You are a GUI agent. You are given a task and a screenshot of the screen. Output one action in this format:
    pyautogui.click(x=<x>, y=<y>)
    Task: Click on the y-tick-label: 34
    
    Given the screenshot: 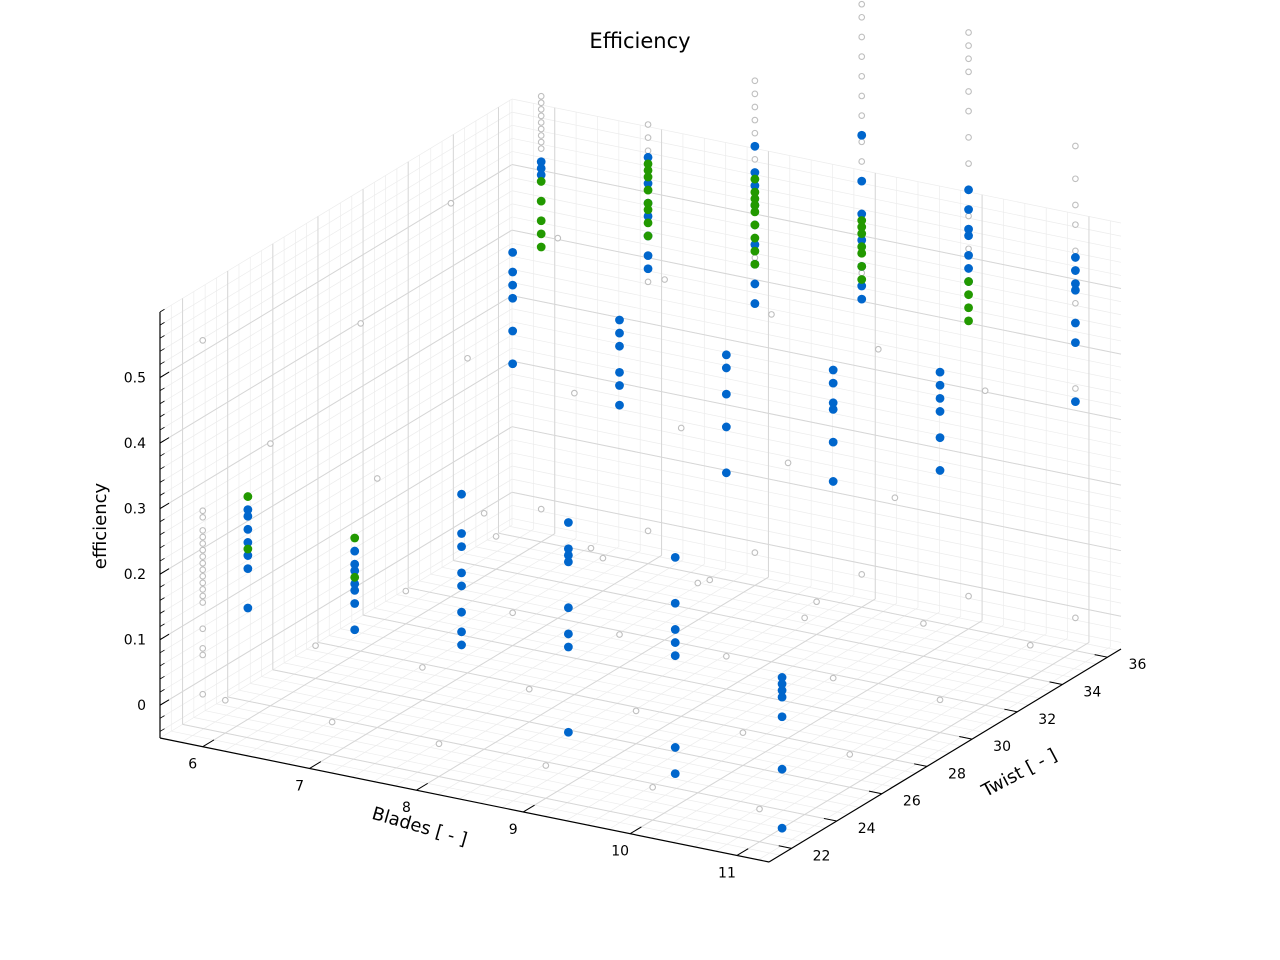 What is the action you would take?
    pyautogui.click(x=1092, y=693)
    